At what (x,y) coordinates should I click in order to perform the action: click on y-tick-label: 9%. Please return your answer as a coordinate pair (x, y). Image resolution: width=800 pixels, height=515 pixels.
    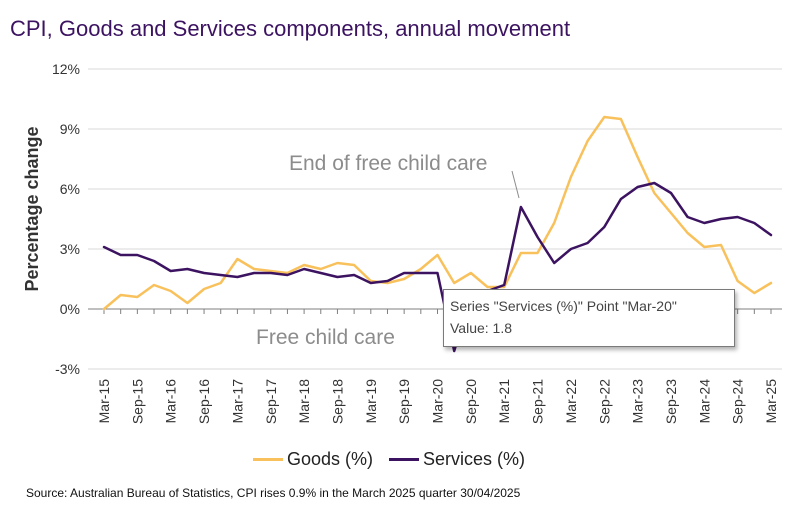
    Looking at the image, I should click on (70, 129).